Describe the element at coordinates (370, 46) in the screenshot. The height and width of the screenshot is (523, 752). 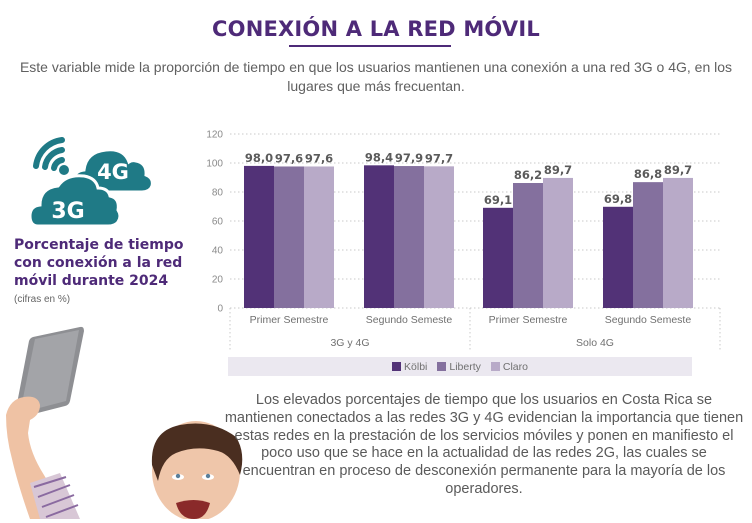
I see `title-underline` at that location.